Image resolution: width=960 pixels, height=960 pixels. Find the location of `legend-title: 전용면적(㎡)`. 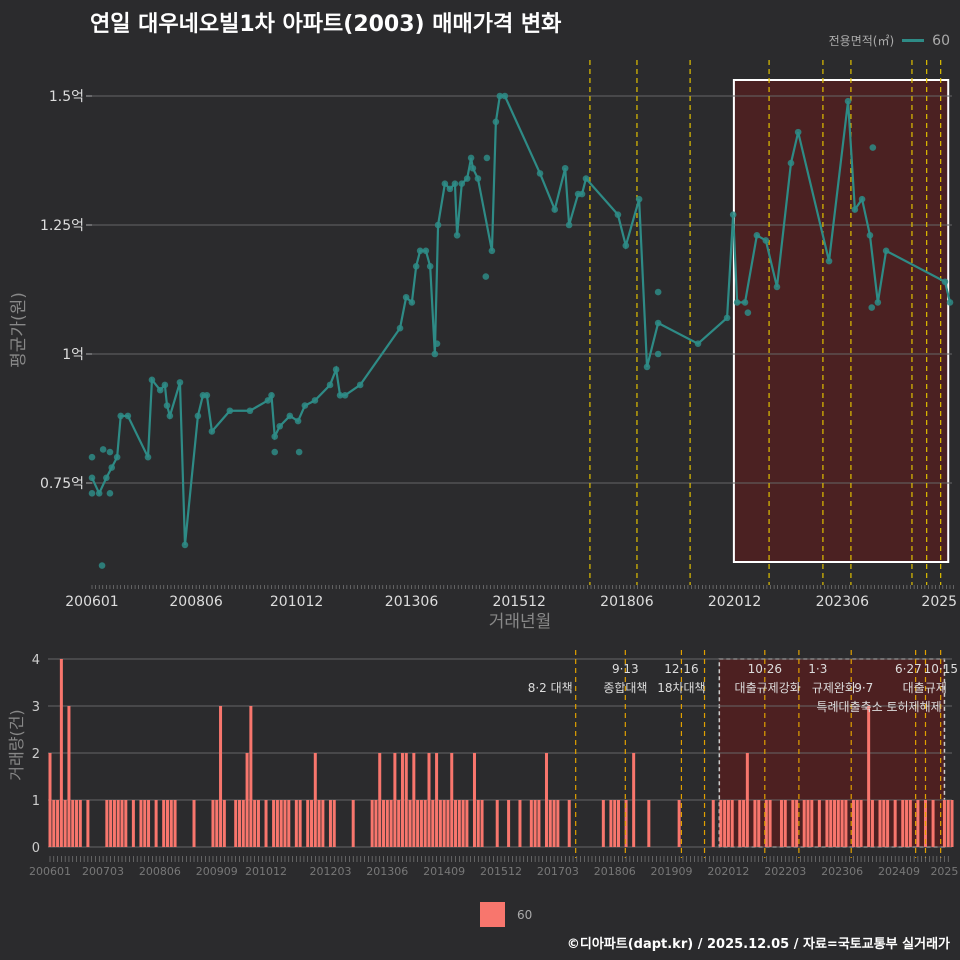

legend-title: 전용면적(㎡) is located at coordinates (861, 41).